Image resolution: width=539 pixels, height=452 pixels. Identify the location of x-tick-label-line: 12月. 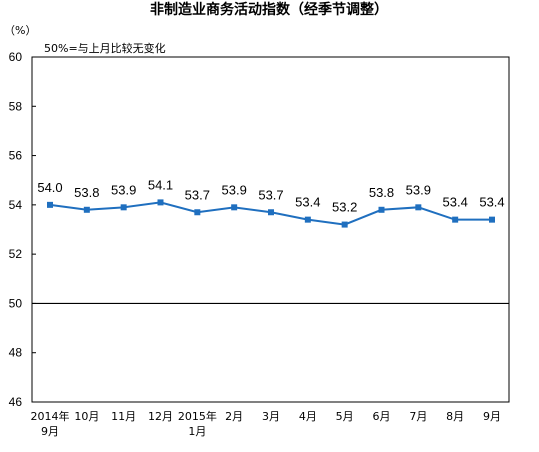
(160, 416).